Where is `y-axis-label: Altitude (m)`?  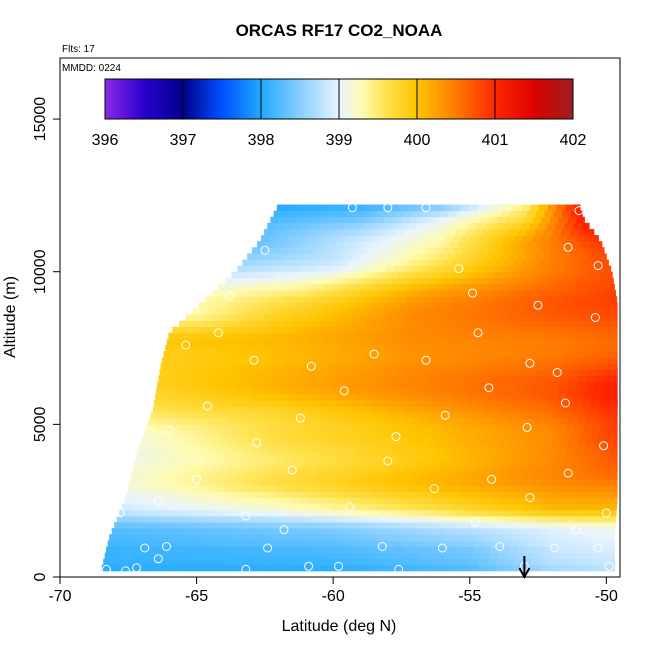
y-axis-label: Altitude (m) is located at coordinates (10, 317).